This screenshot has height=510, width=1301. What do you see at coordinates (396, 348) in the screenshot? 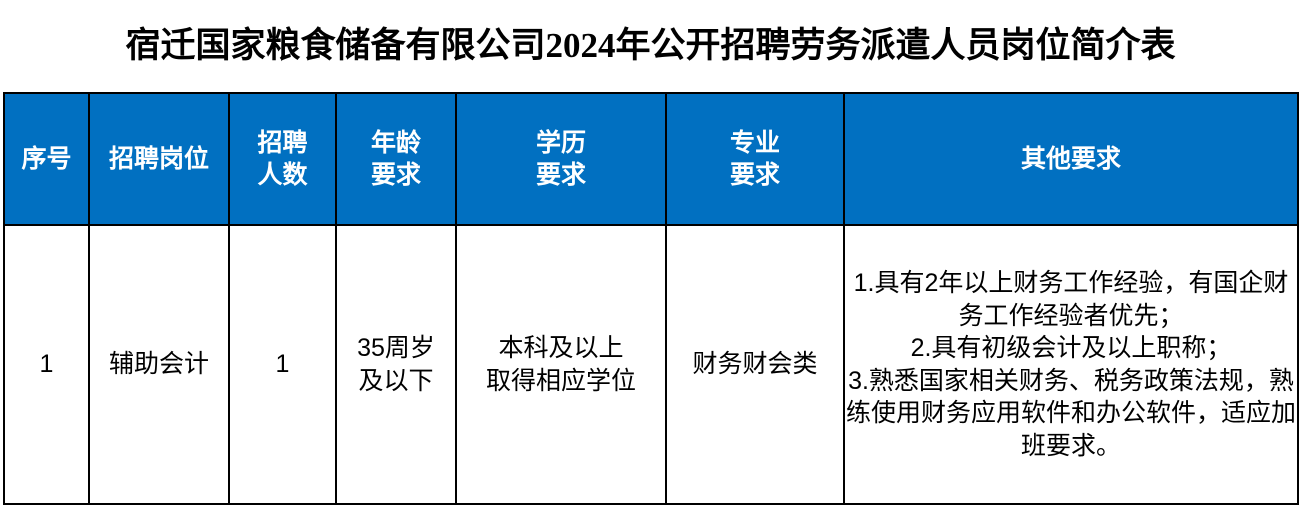
I see `cell-age-line-1: 35周岁` at bounding box center [396, 348].